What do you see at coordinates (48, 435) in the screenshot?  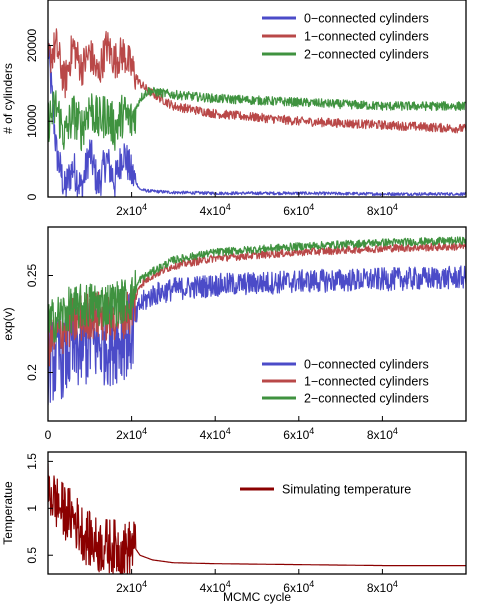 I see `x-tick-label: 0` at bounding box center [48, 435].